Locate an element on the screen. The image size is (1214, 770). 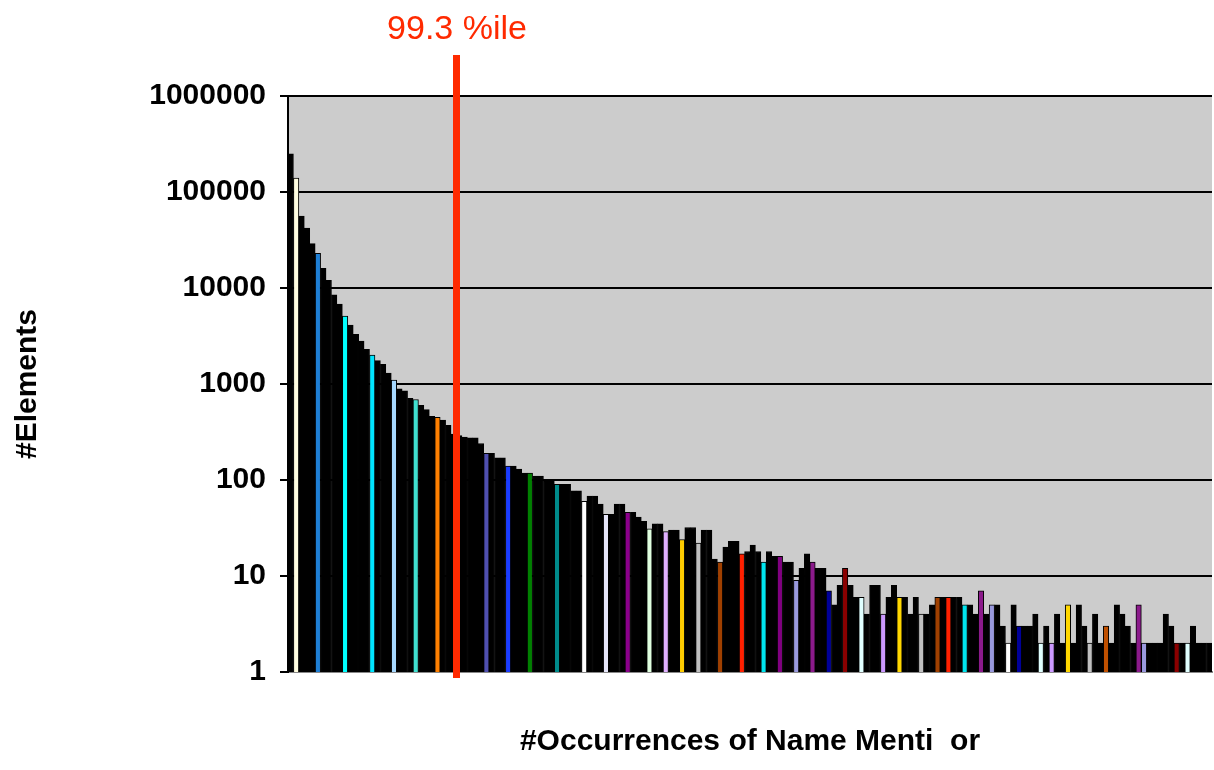
y-tick-label: 100000 is located at coordinates (215, 190).